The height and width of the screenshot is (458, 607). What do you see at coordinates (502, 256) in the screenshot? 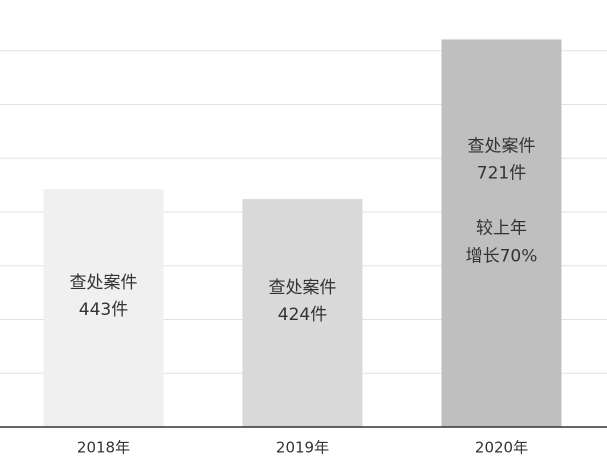
I see `annotation: 增长70%` at bounding box center [502, 256].